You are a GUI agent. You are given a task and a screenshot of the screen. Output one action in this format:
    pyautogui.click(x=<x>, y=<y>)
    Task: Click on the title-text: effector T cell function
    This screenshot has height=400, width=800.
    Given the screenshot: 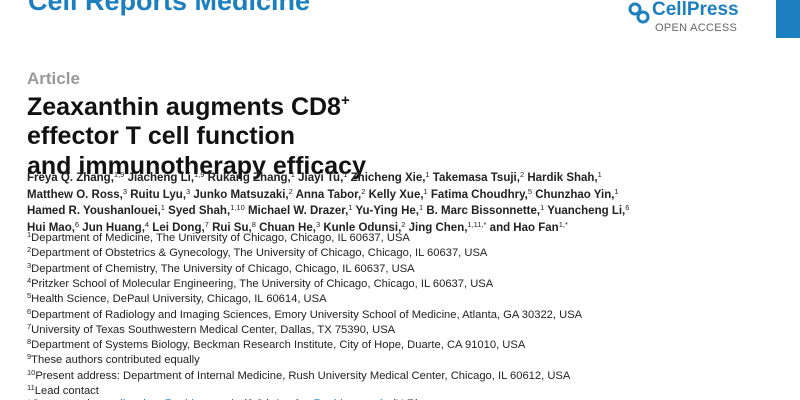 What is the action you would take?
    pyautogui.click(x=161, y=136)
    